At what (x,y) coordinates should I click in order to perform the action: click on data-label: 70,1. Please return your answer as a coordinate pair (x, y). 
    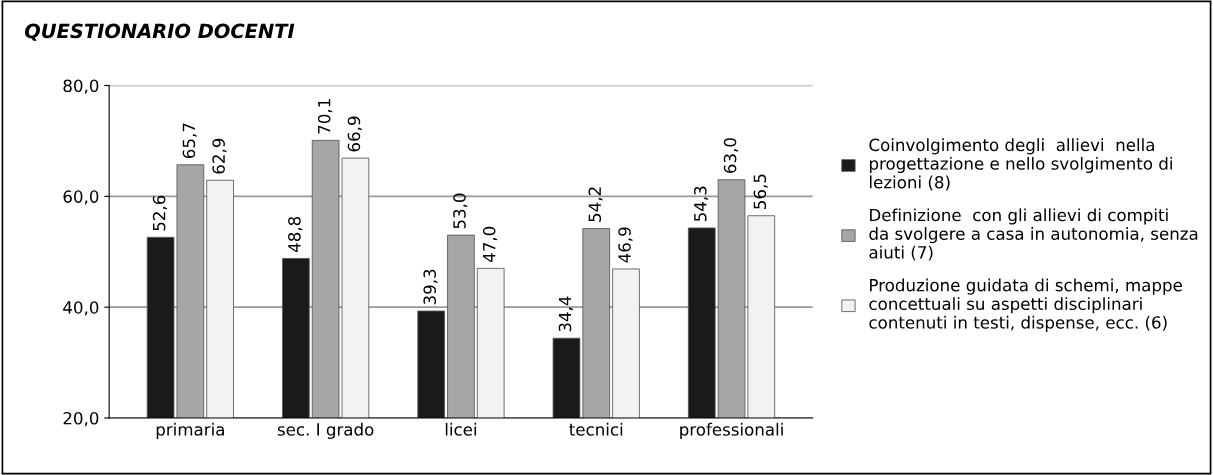
    Looking at the image, I should click on (325, 116).